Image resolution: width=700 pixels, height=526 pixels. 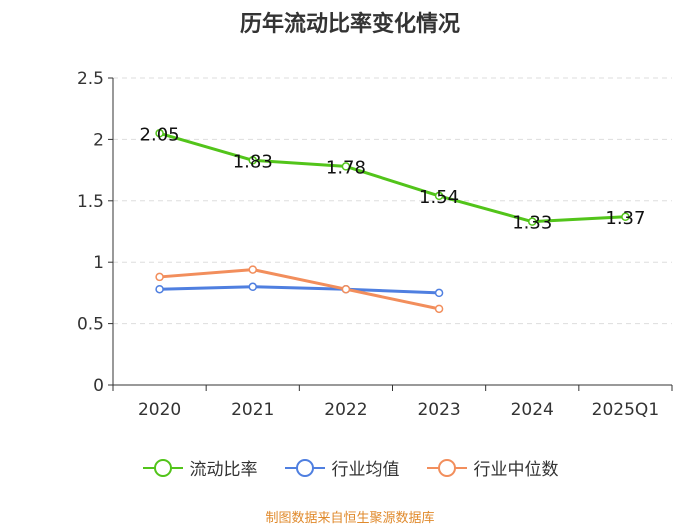 I want to click on data-label: 1.33, so click(x=532, y=223).